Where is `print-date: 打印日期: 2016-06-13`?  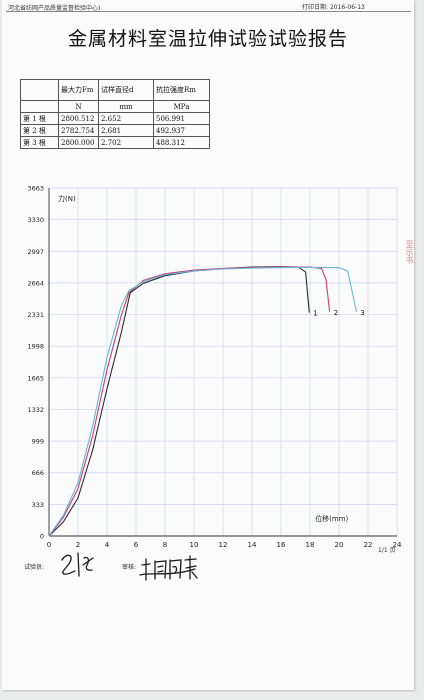 print-date: 打印日期: 2016-06-13 is located at coordinates (333, 6).